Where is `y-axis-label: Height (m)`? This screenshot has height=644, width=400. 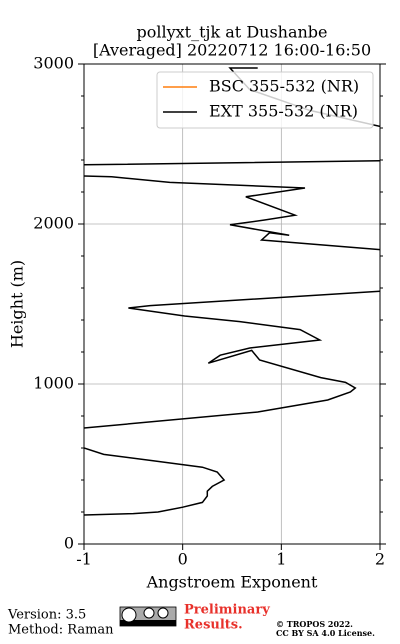
y-axis-label: Height (m) is located at coordinates (17, 304).